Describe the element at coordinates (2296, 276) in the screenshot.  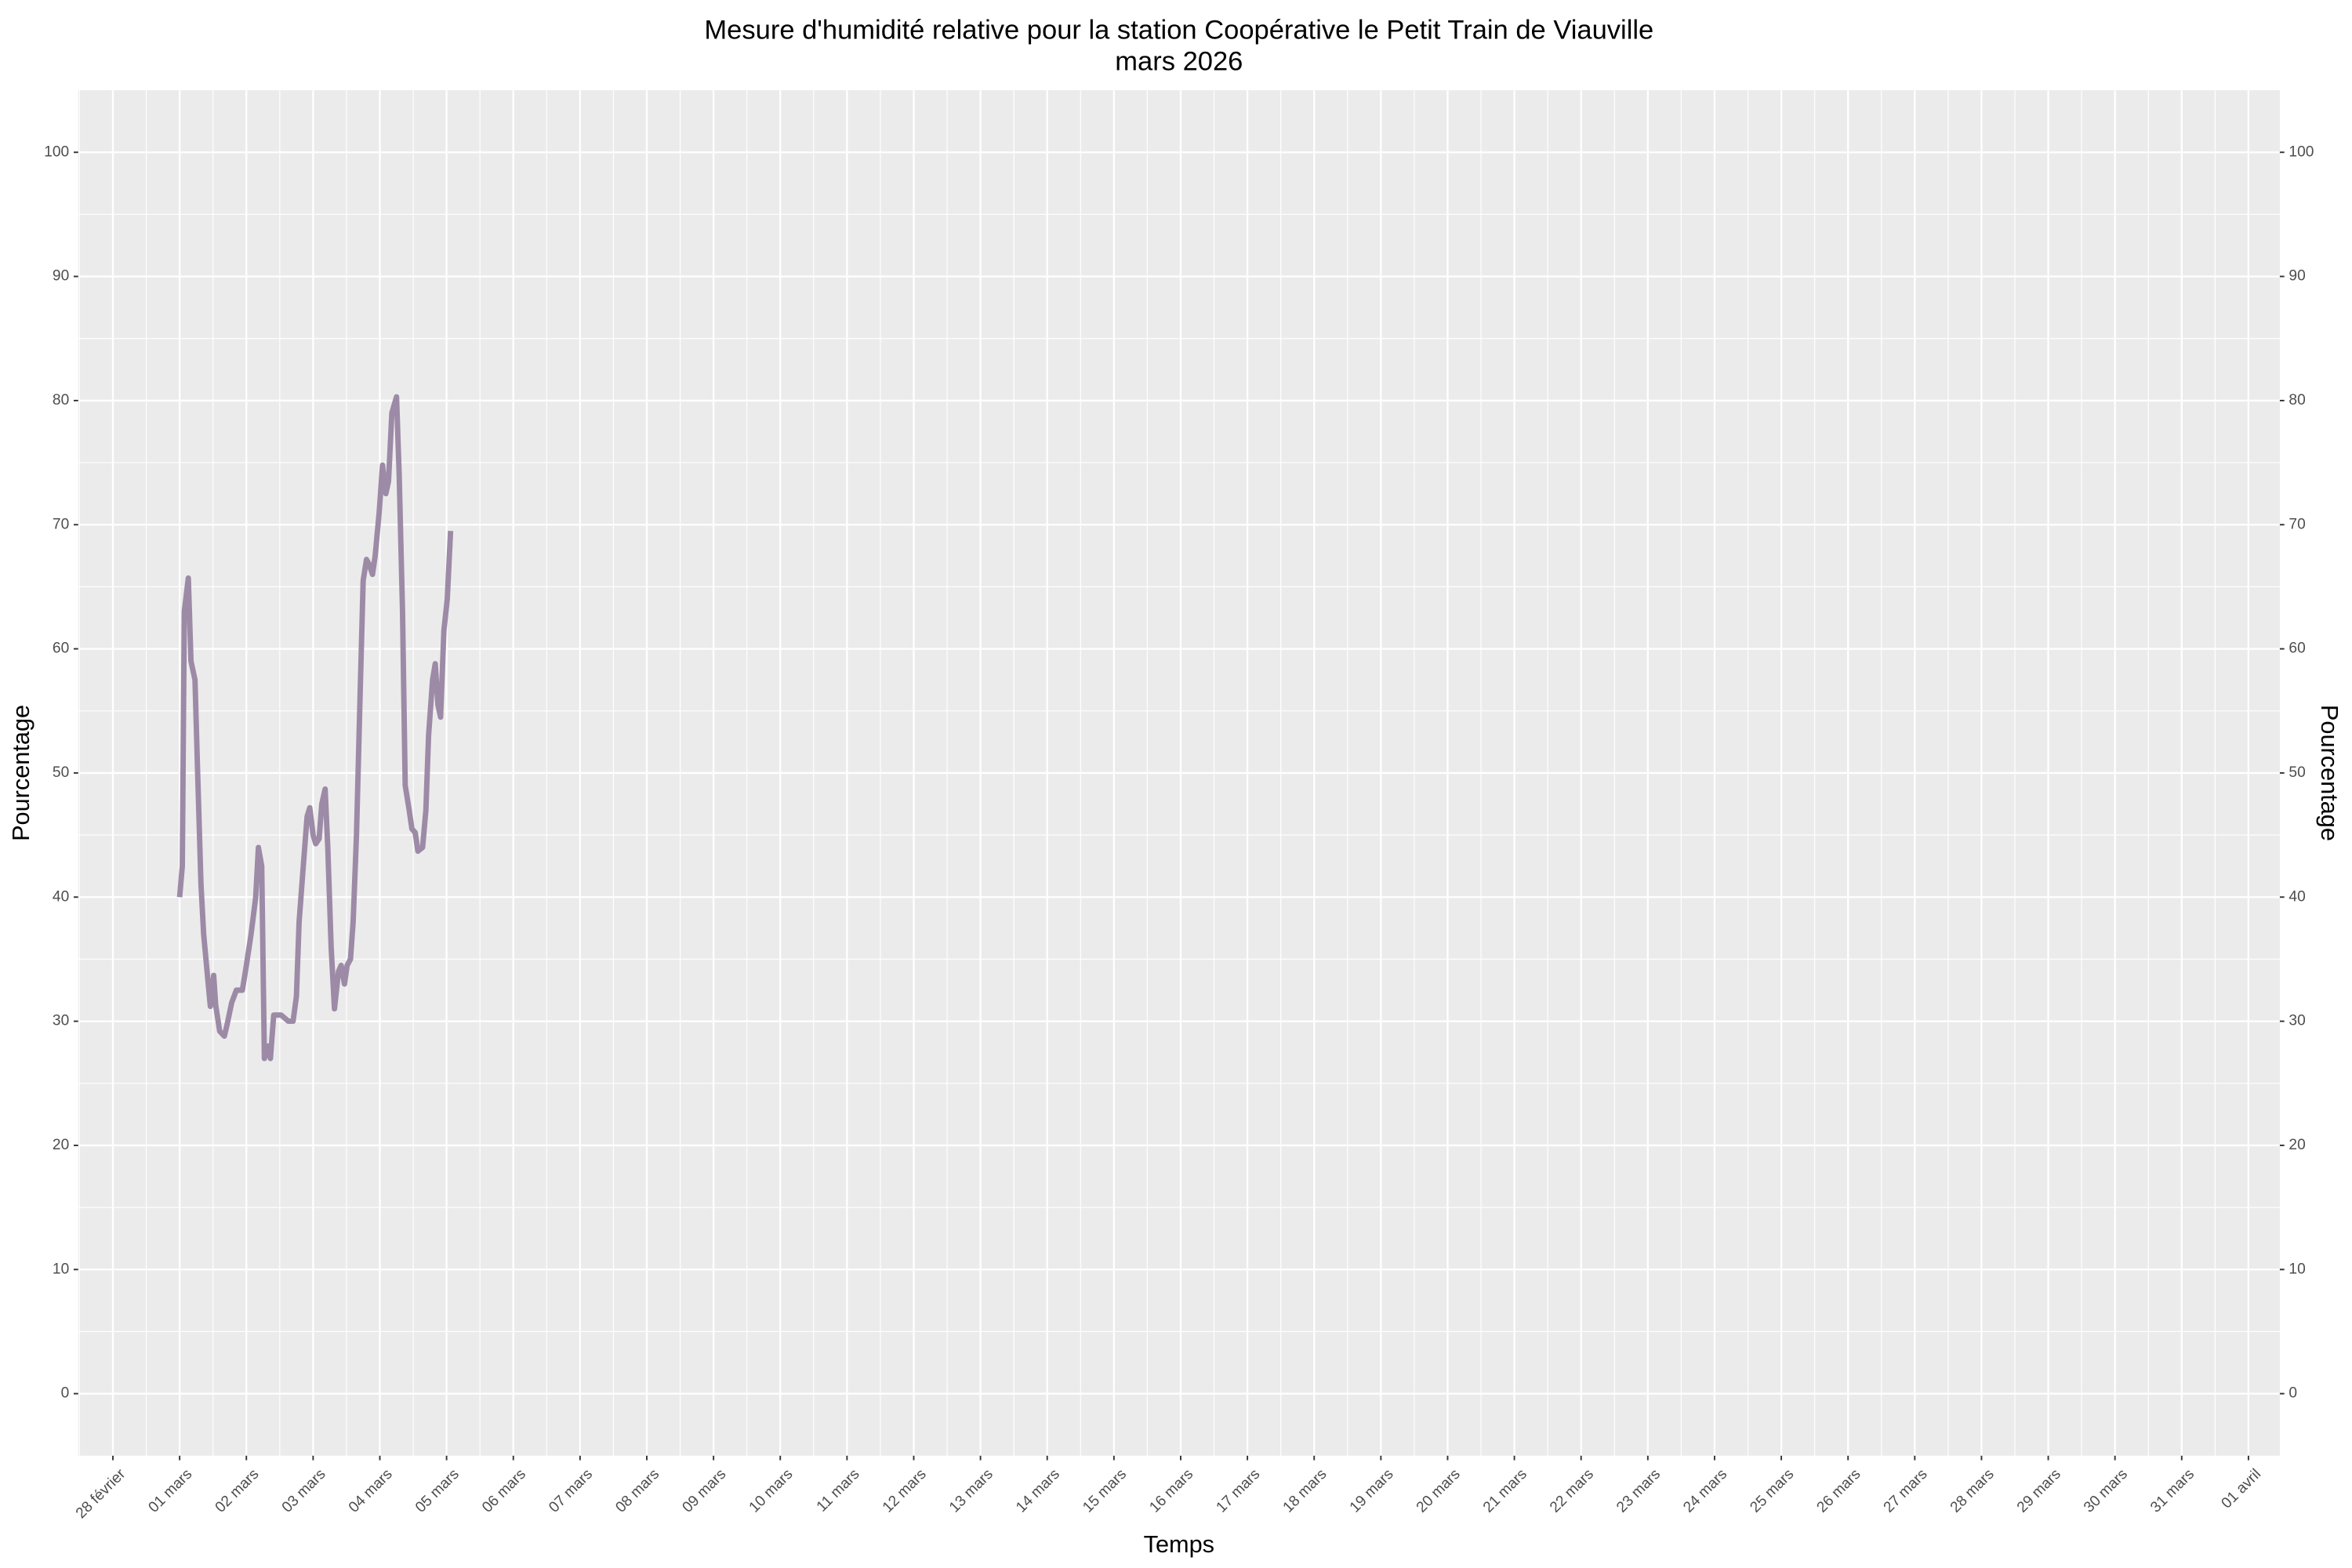
I see `y2-tick-label: 90` at that location.